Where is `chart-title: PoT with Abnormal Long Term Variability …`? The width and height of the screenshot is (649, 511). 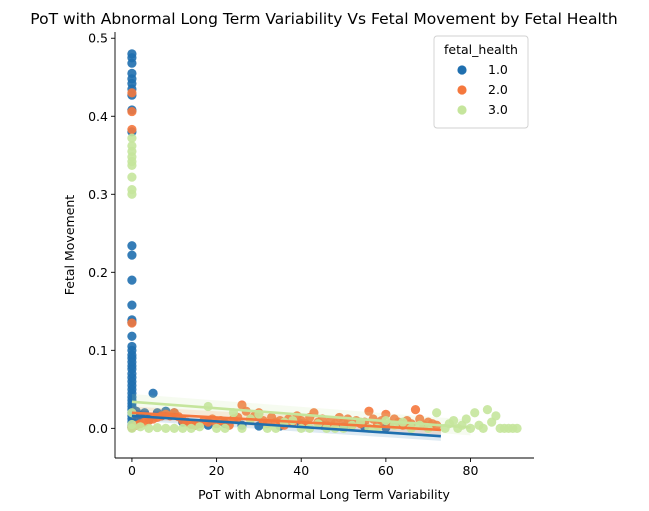 chart-title: PoT with Abnormal Long Term Variability … is located at coordinates (323, 19).